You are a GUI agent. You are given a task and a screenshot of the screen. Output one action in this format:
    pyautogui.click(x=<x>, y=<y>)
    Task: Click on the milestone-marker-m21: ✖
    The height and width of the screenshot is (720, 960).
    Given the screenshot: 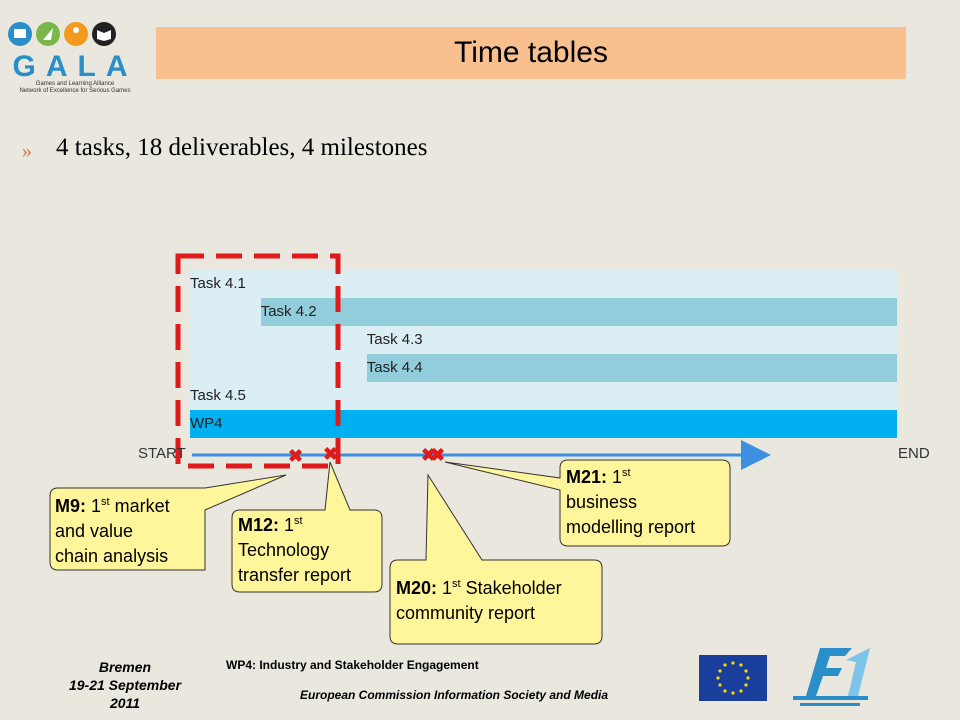 What is the action you would take?
    pyautogui.click(x=438, y=455)
    